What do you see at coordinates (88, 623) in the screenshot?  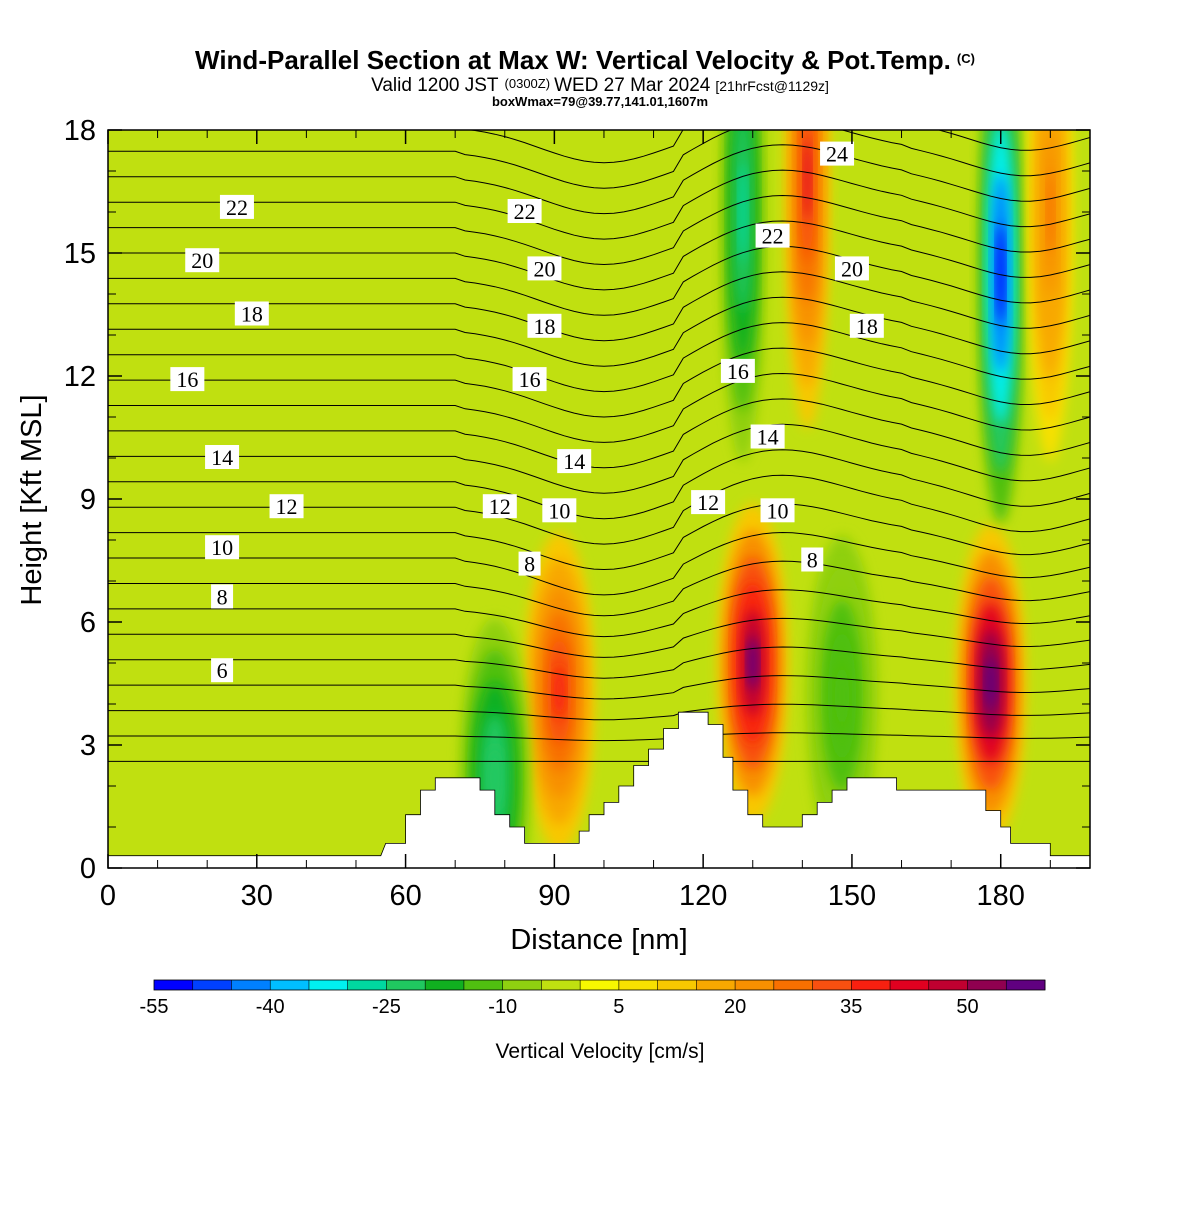 I see `y-tick-label: 6` at bounding box center [88, 623].